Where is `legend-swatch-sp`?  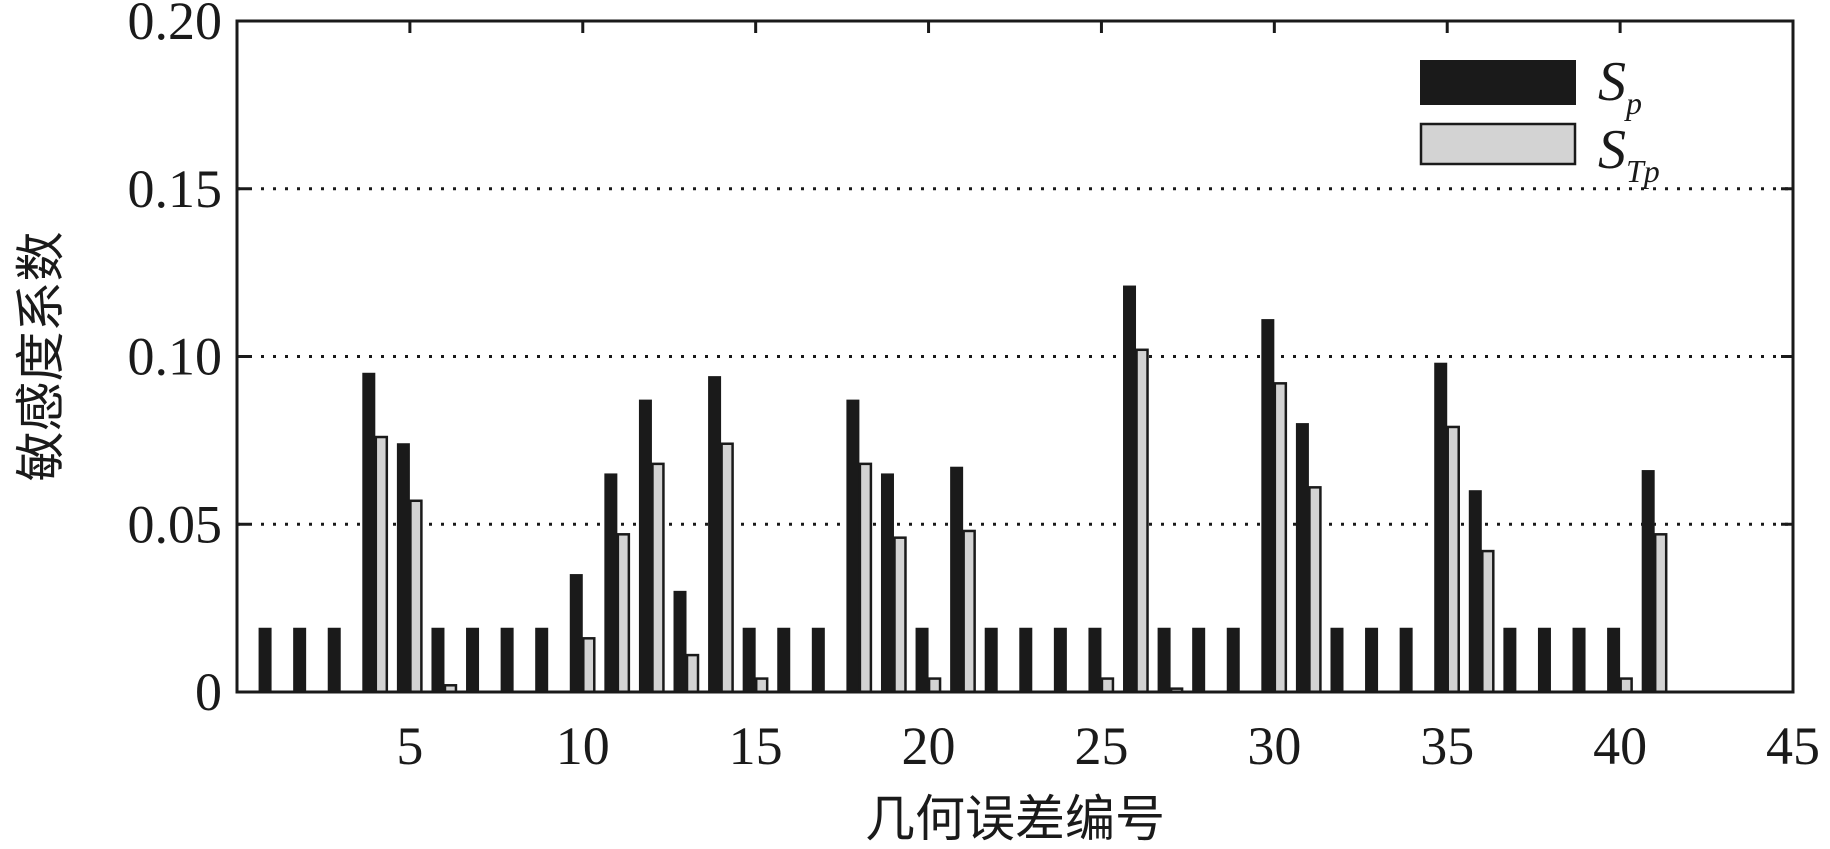 legend-swatch-sp is located at coordinates (1498, 82).